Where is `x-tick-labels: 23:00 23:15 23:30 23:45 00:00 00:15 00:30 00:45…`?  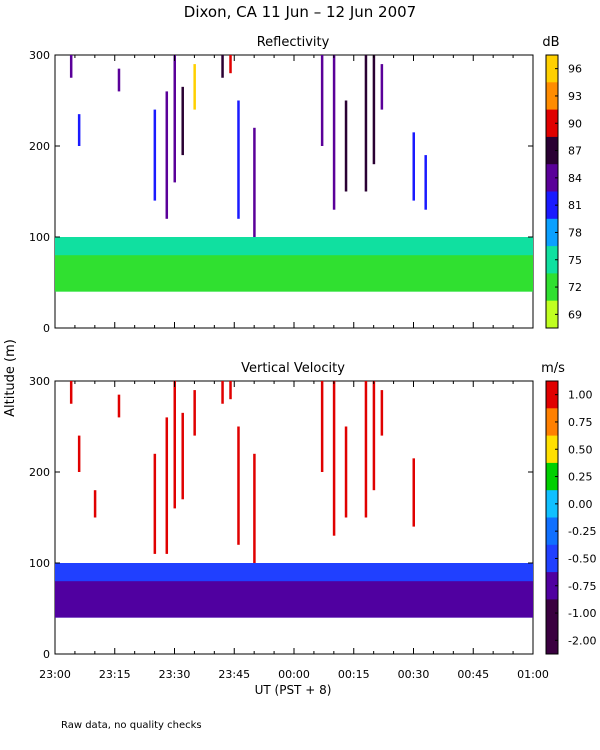
x-tick-labels: 23:00 23:15 23:30 23:45 00:00 00:15 00:30 00:45… is located at coordinates (294, 674).